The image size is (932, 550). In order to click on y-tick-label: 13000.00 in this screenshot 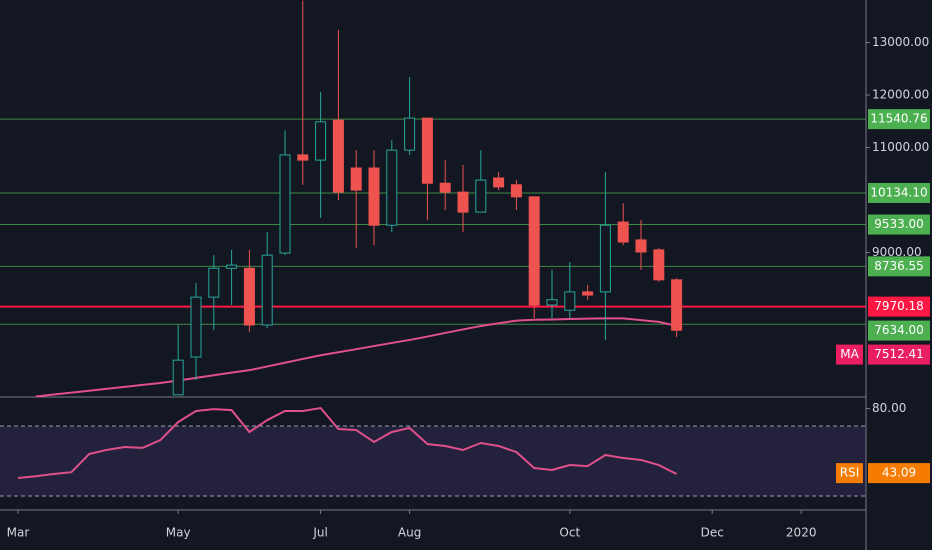, I will do `click(900, 42)`.